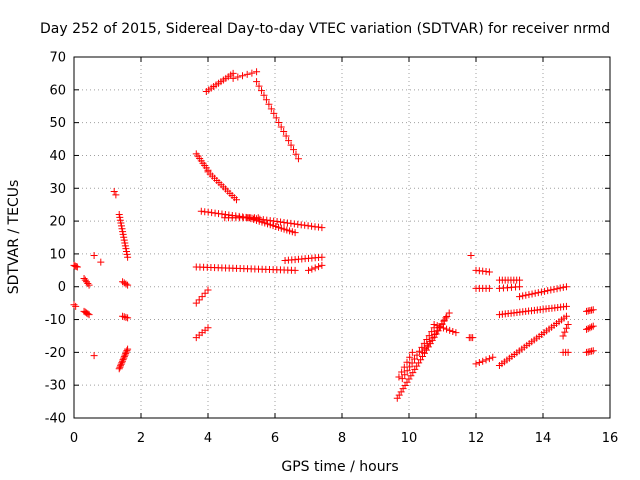 The width and height of the screenshot is (640, 480). Describe the element at coordinates (342, 438) in the screenshot. I see `x-tick-label: 8` at that location.